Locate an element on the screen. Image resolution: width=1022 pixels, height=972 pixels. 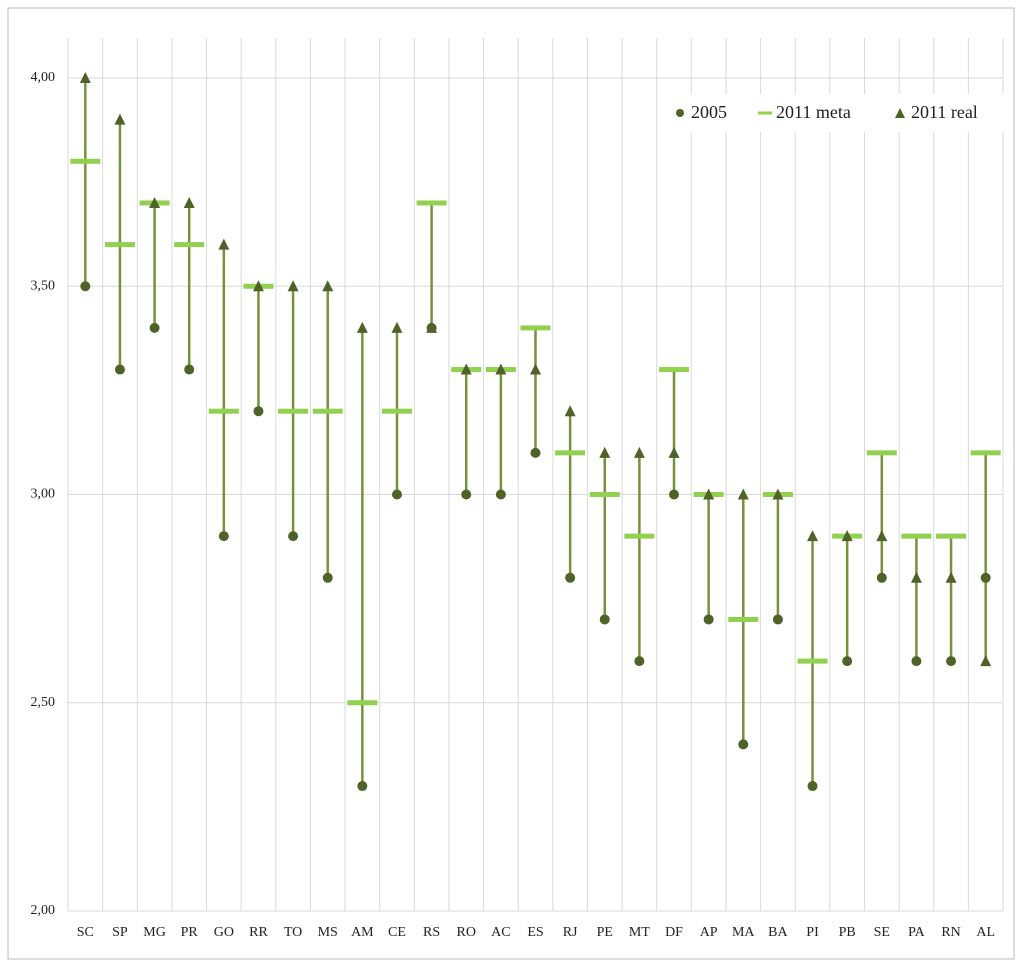
legend-box is located at coordinates (835, 113).